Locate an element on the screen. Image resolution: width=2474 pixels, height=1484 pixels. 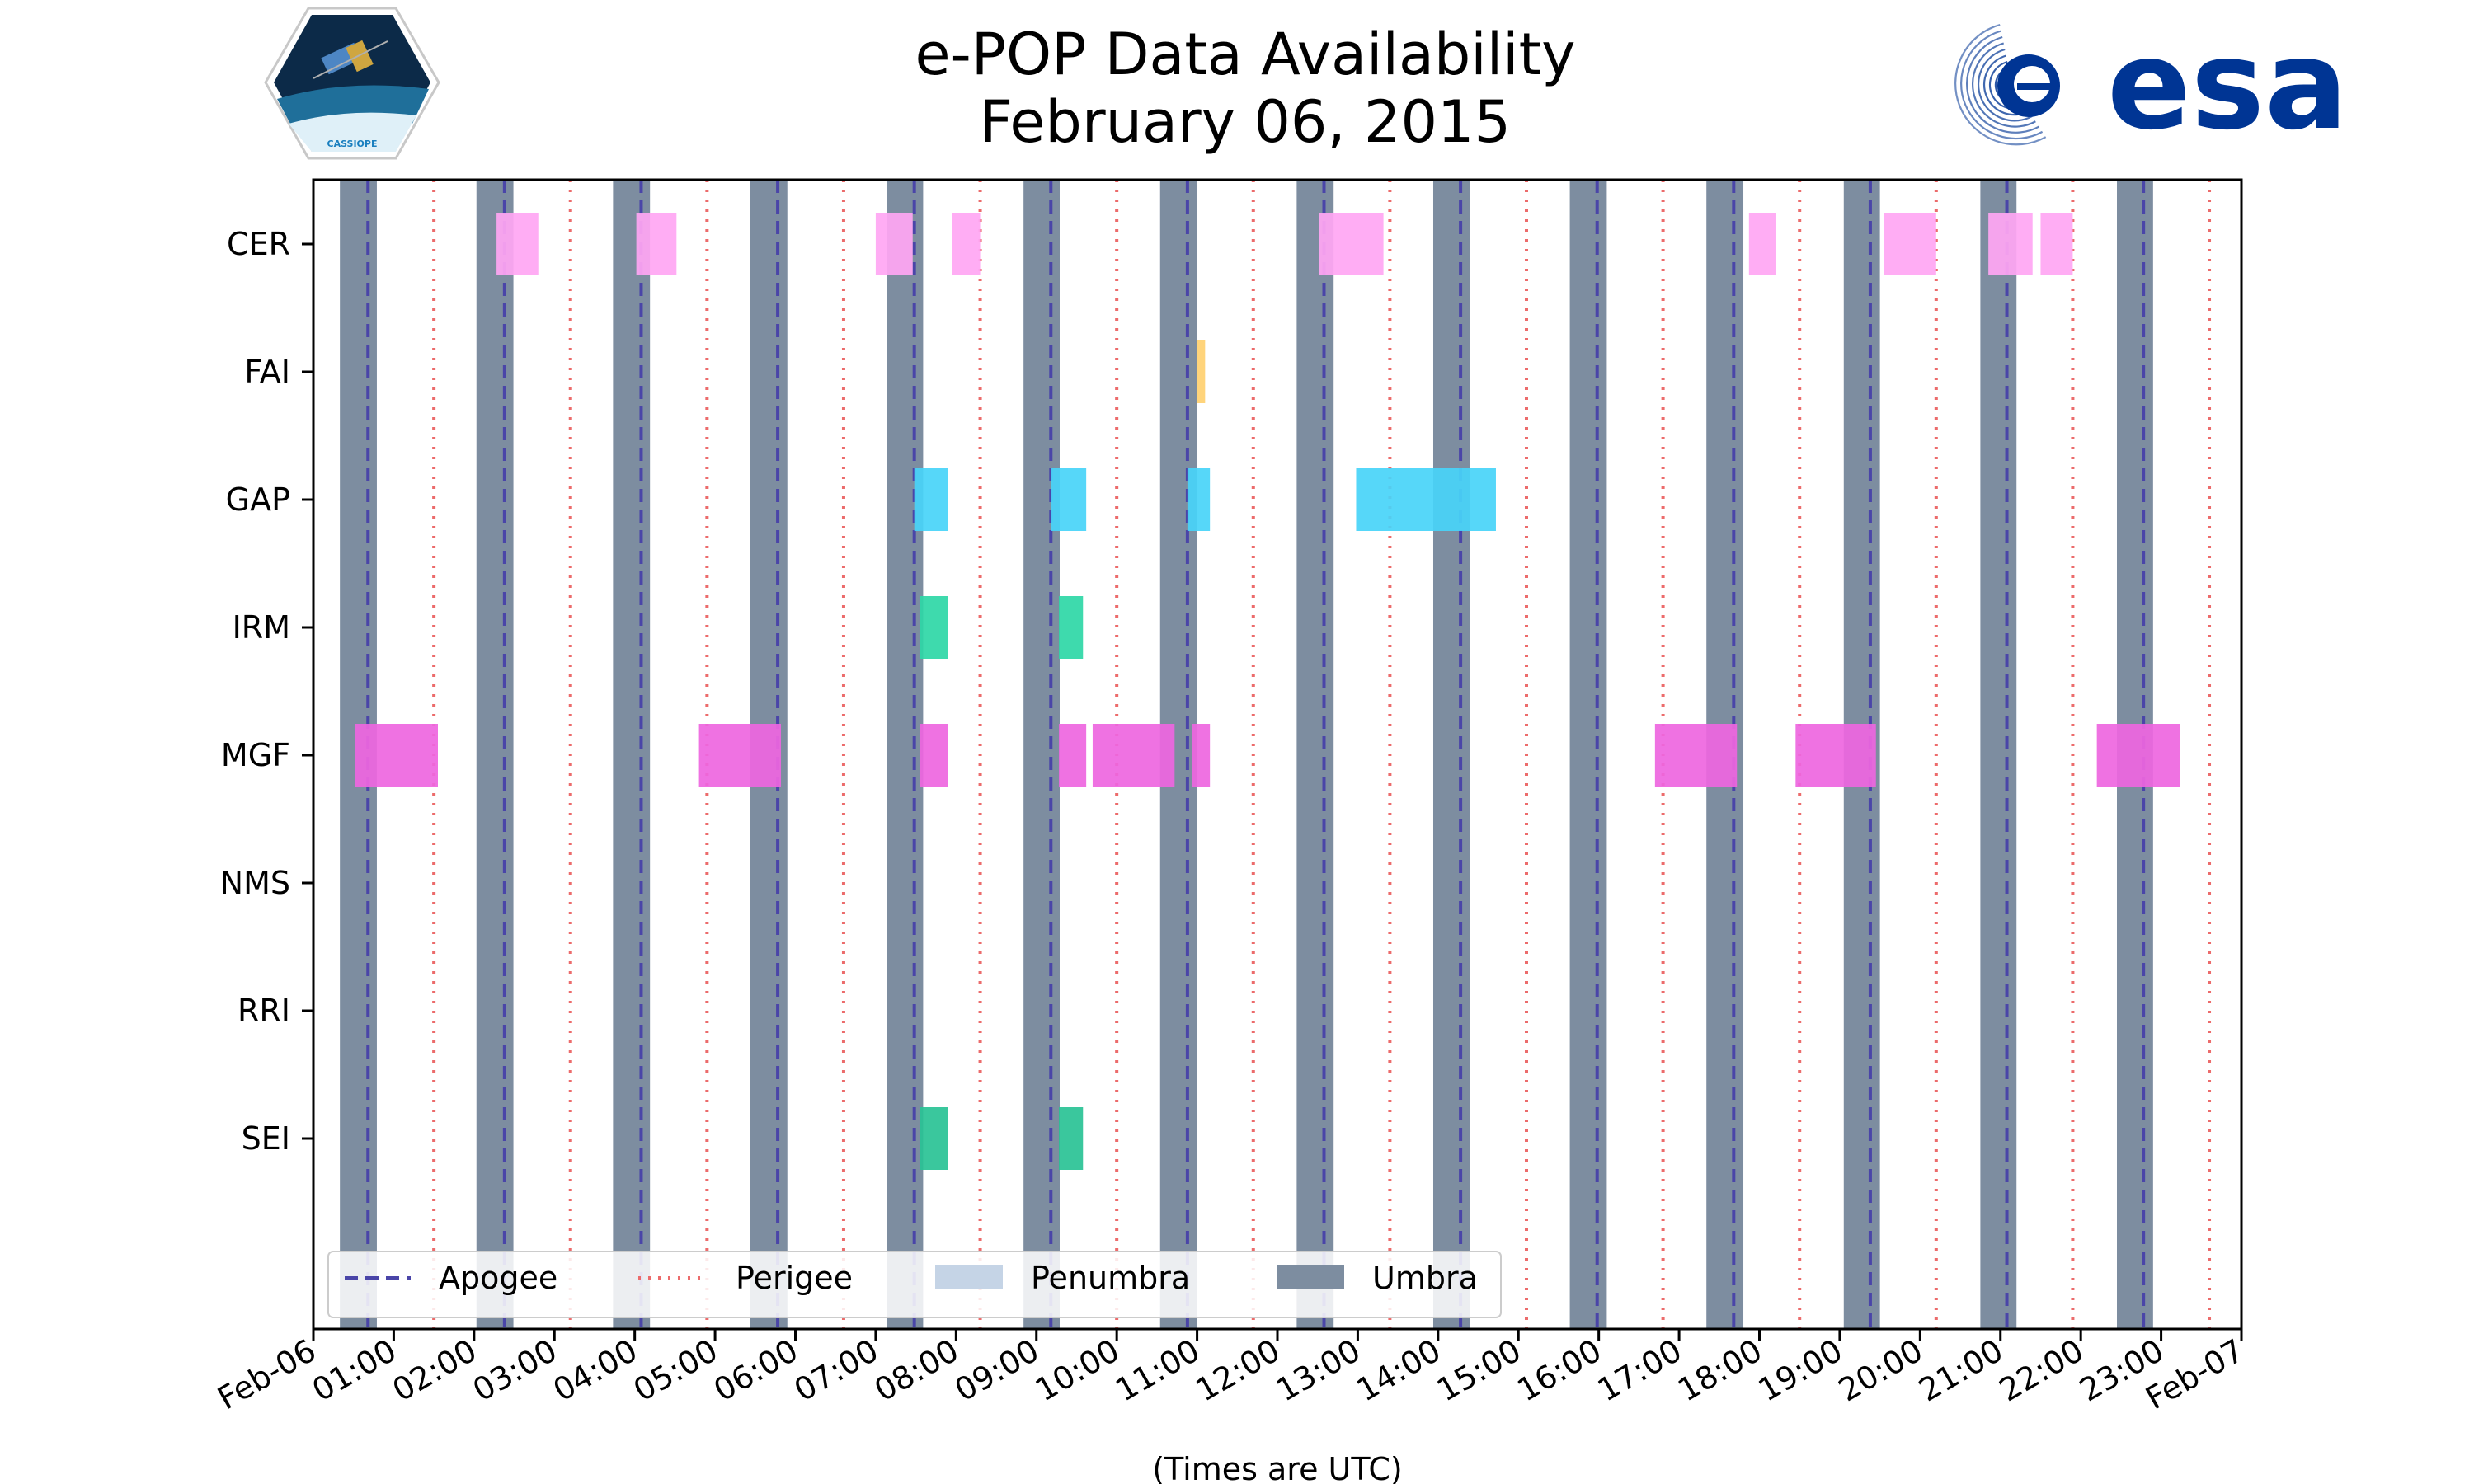
legend-box is located at coordinates (914, 1284).